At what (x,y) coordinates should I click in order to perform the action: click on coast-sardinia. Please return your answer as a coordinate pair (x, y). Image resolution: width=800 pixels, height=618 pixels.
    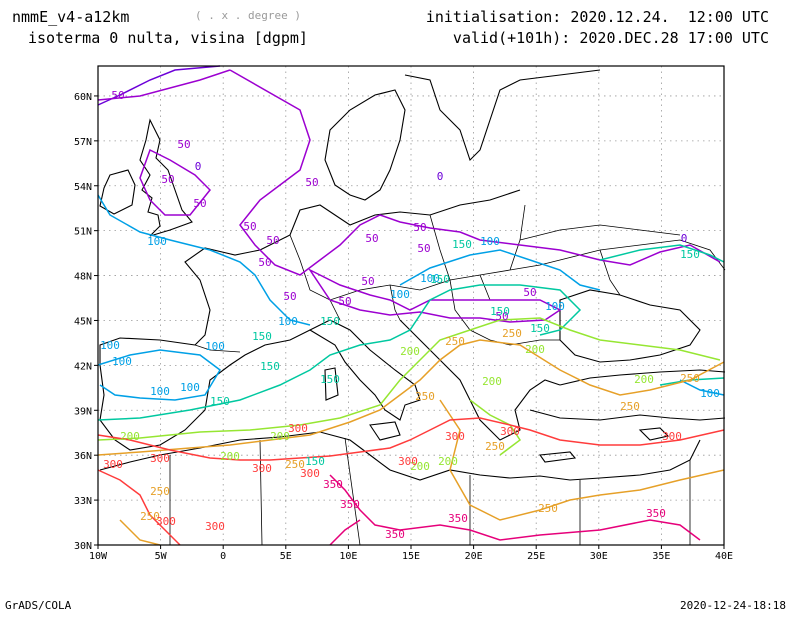
    Looking at the image, I should click on (331, 384).